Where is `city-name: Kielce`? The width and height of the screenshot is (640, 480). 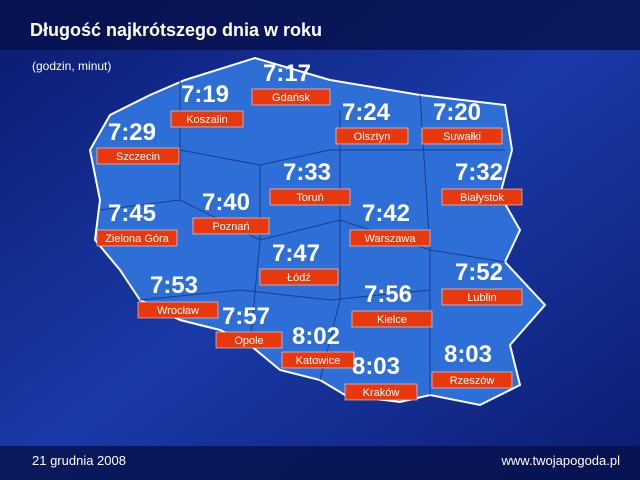 city-name: Kielce is located at coordinates (392, 320).